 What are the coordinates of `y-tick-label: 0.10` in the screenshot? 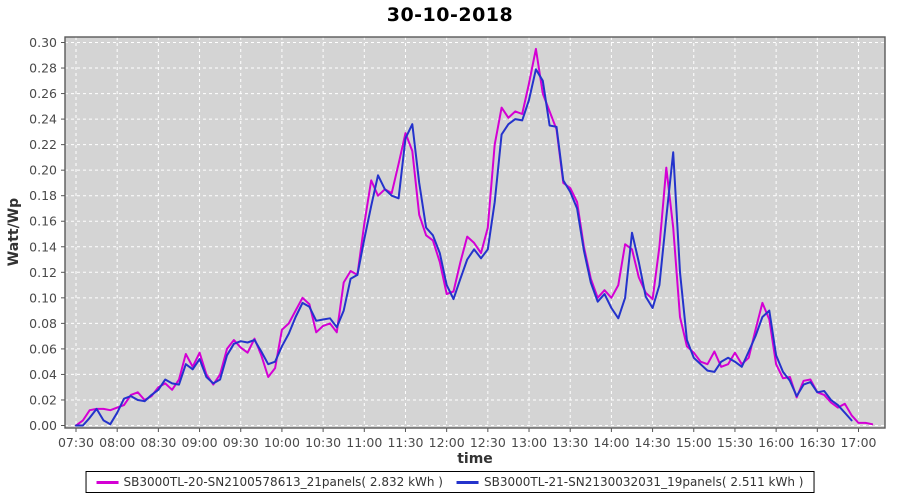 It's located at (43, 297).